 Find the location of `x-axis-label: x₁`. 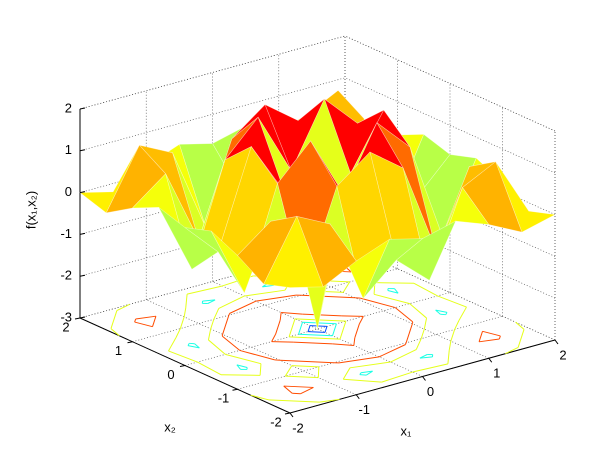

x-axis-label: x₁ is located at coordinates (407, 430).